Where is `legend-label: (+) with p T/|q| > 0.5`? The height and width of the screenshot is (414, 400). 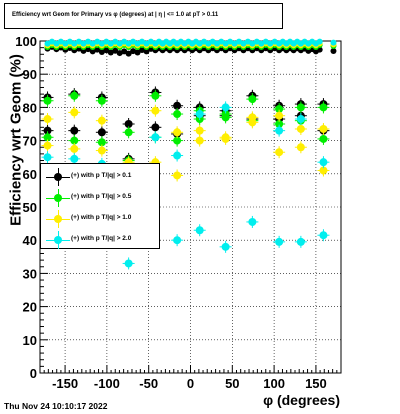
legend-label: (+) with p T/|q| > 0.5 is located at coordinates (101, 196).